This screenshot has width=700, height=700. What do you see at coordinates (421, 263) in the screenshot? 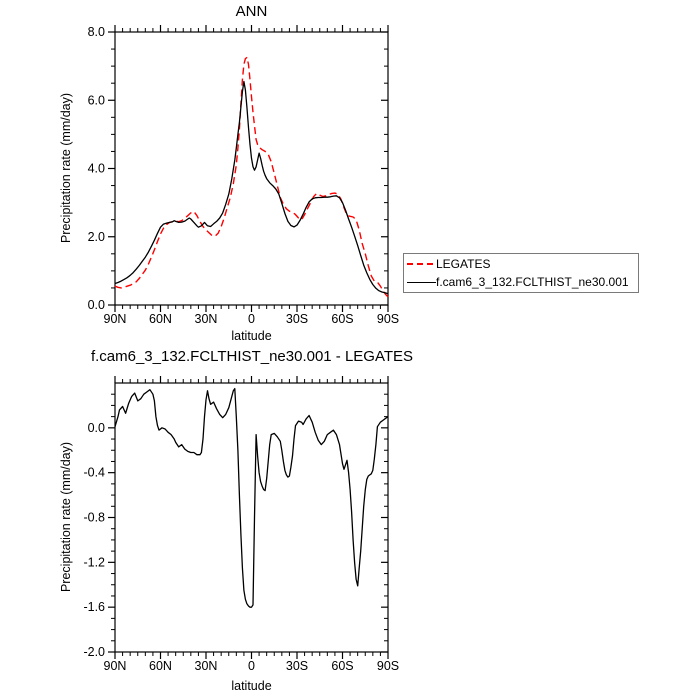
I see `legates-dashed-line-sample` at bounding box center [421, 263].